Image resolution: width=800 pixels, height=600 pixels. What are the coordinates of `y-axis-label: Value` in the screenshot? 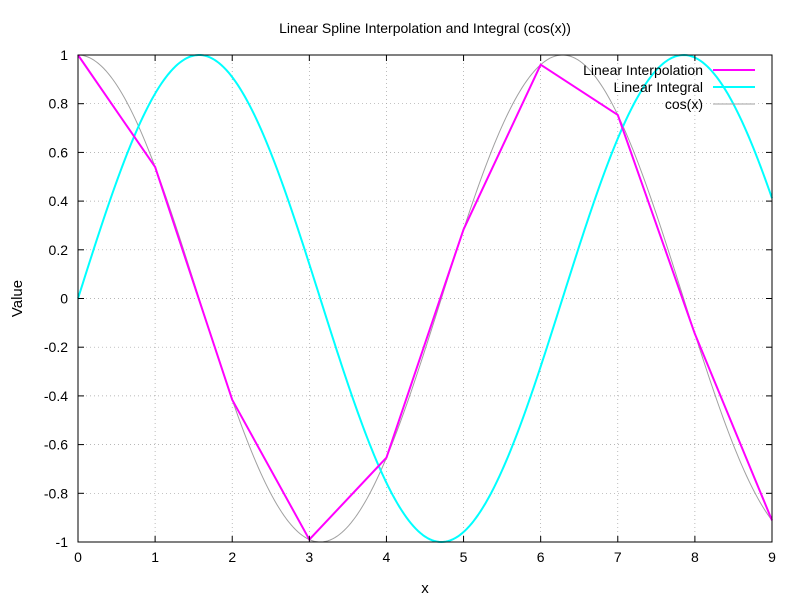 It's located at (17, 298).